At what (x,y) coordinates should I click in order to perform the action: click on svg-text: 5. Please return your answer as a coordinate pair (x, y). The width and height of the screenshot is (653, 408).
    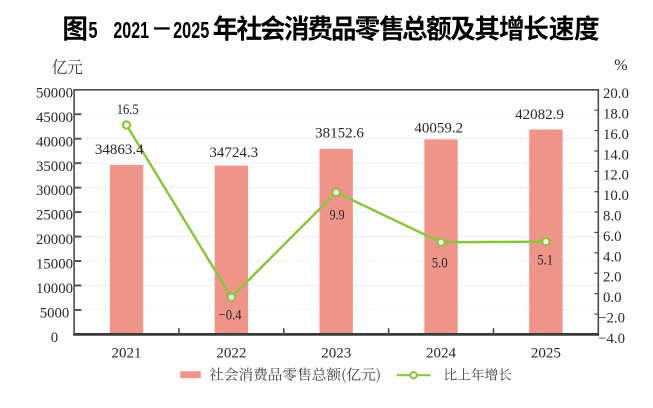
    Looking at the image, I should click on (92, 30).